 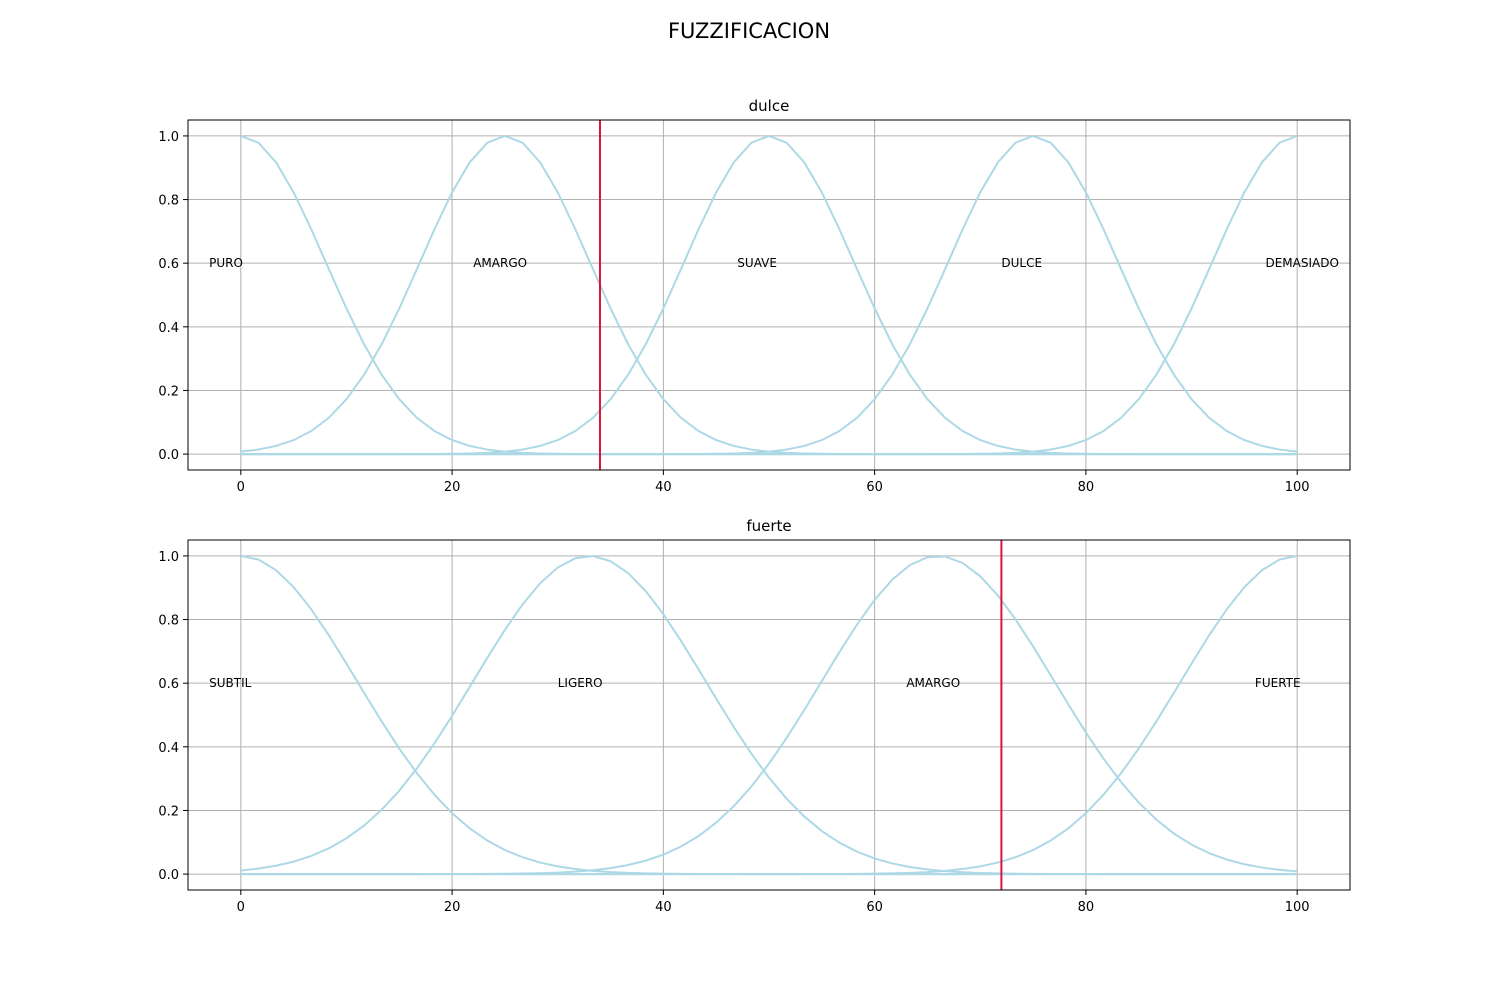 I want to click on set-label-subtil: SUBTIL, so click(x=230, y=683).